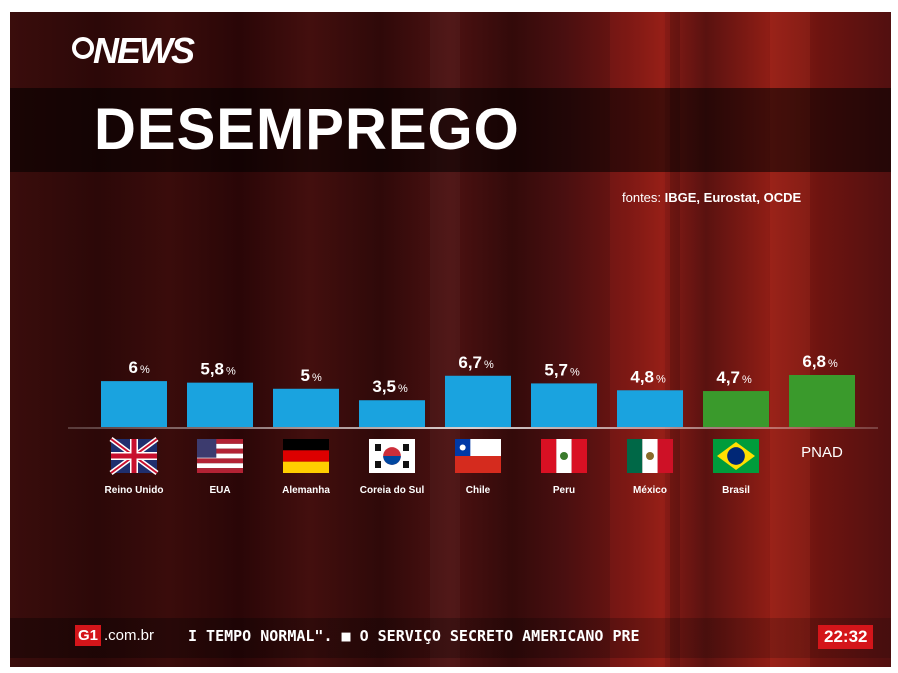  What do you see at coordinates (384, 386) in the screenshot?
I see `value-label: 3,5` at bounding box center [384, 386].